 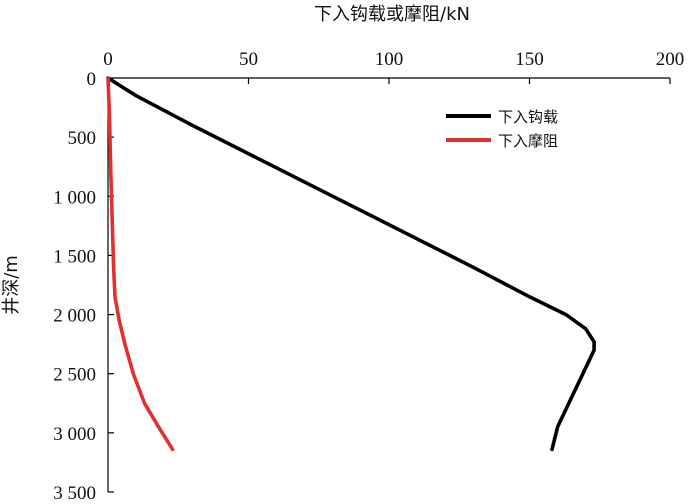 What do you see at coordinates (529, 59) in the screenshot?
I see `x-tick-label: 150` at bounding box center [529, 59].